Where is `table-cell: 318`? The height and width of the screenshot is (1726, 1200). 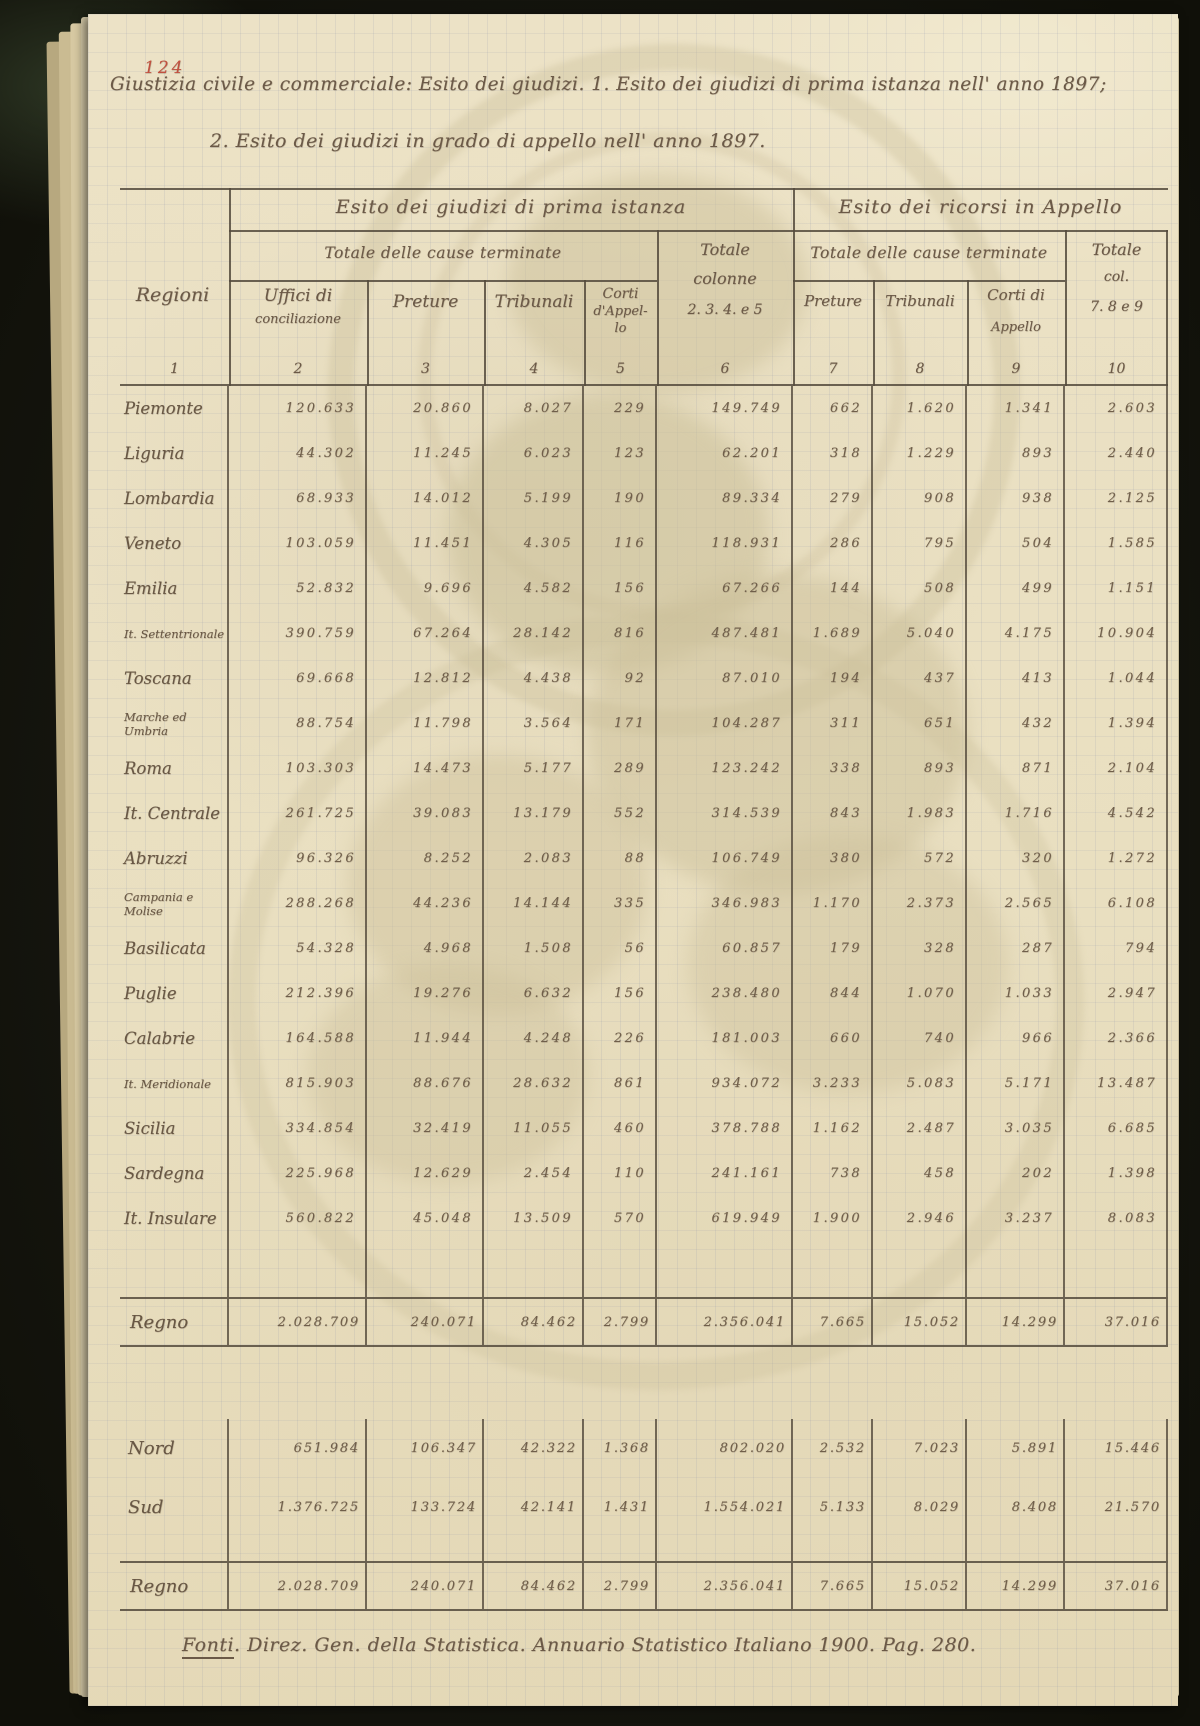
table-cell: 318 is located at coordinates (833, 453).